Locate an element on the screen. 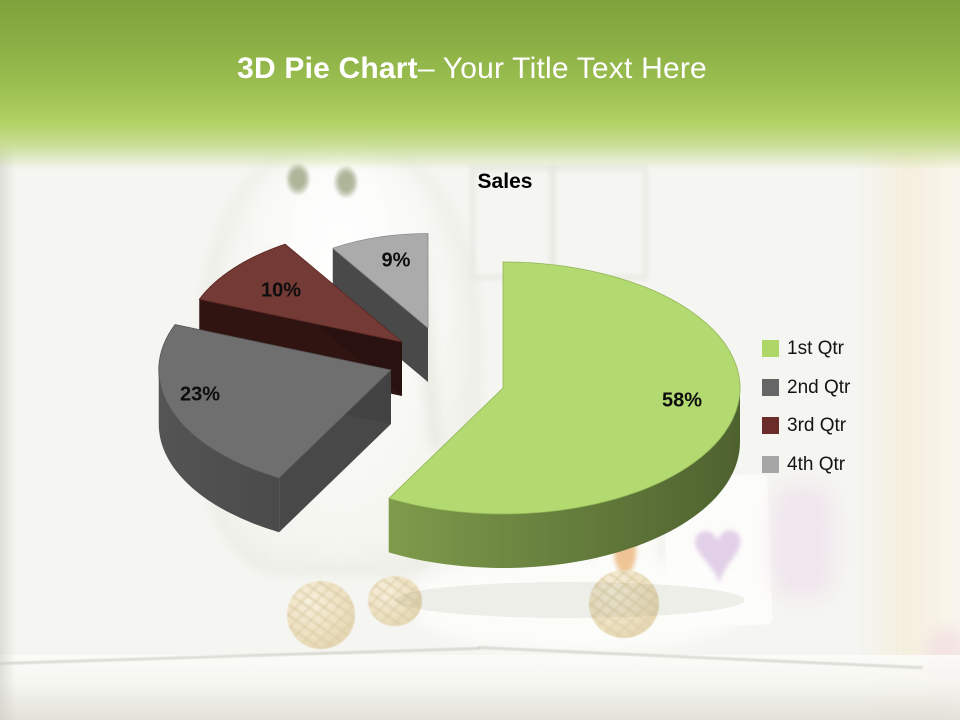  slice-label-2nd-qtr: 23% is located at coordinates (200, 394).